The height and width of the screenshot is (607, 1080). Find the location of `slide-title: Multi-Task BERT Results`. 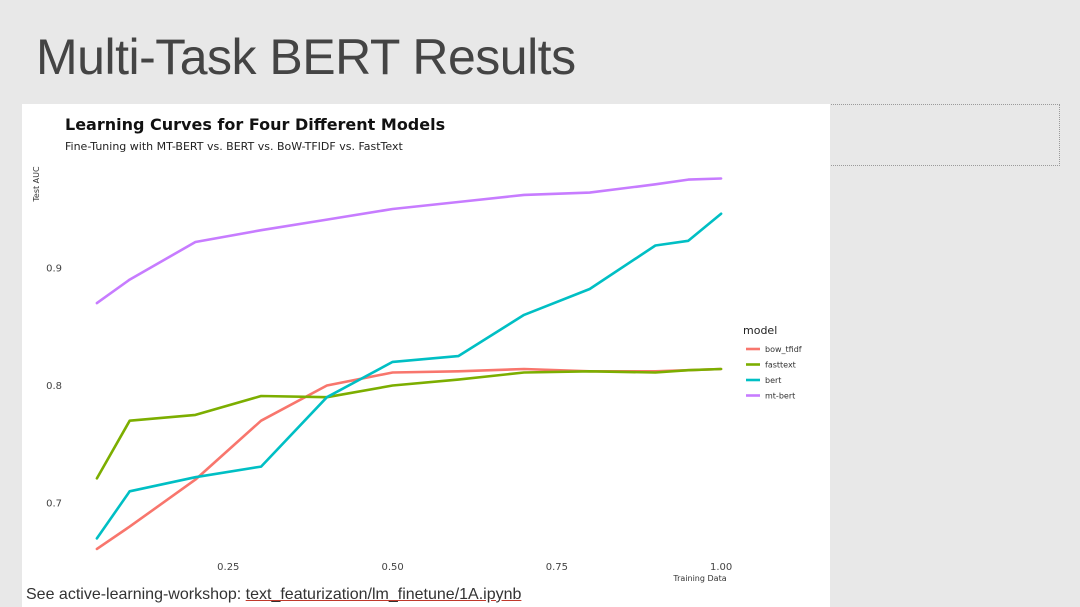

slide-title: Multi-Task BERT Results is located at coordinates (306, 57).